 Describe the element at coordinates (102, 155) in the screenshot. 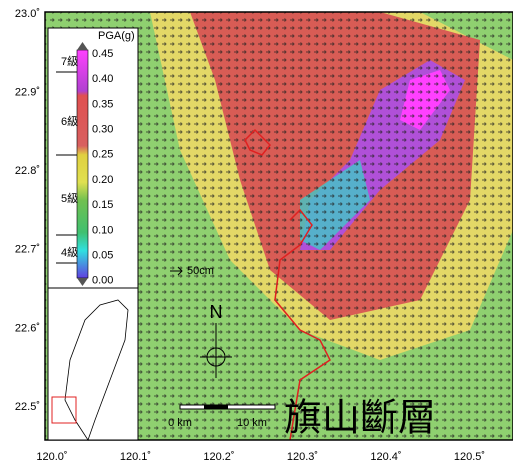

I see `colorbar-tick: 0.25` at that location.